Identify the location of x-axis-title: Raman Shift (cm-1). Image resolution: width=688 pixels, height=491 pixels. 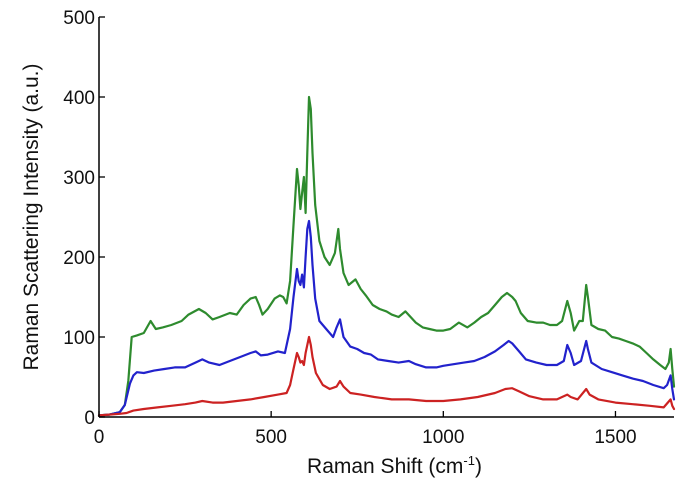
(394, 465).